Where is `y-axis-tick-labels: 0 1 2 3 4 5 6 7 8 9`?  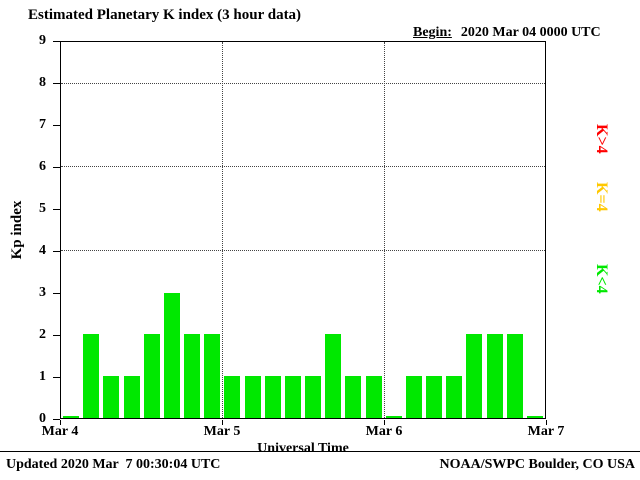 y-axis-tick-labels: 0 1 2 3 4 5 6 7 8 9 is located at coordinates (36, 229).